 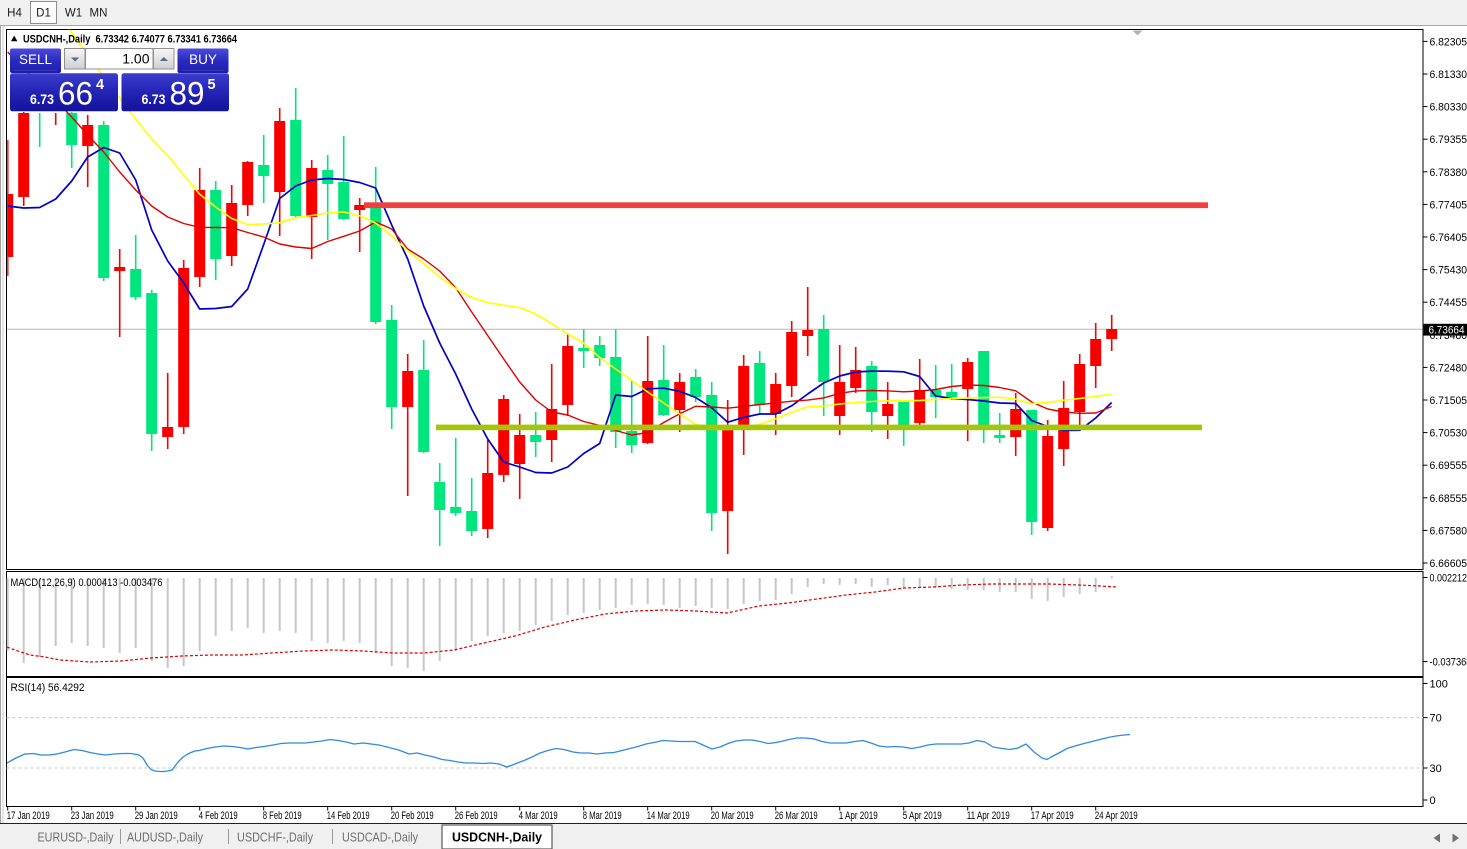 What do you see at coordinates (1052, 816) in the screenshot?
I see `svg-text: 17 Apr 2019` at bounding box center [1052, 816].